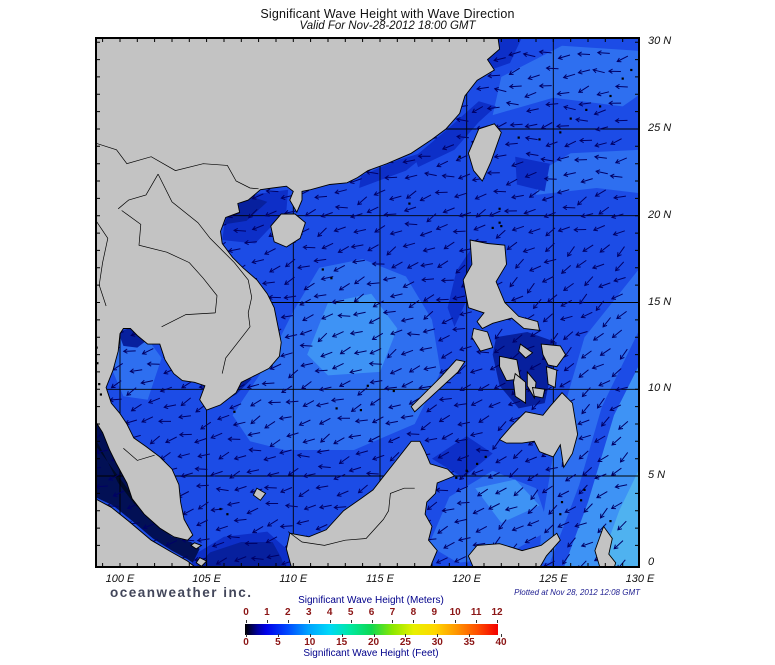 The height and width of the screenshot is (665, 775). What do you see at coordinates (660, 214) in the screenshot?
I see `lat-label: 20 N` at bounding box center [660, 214].